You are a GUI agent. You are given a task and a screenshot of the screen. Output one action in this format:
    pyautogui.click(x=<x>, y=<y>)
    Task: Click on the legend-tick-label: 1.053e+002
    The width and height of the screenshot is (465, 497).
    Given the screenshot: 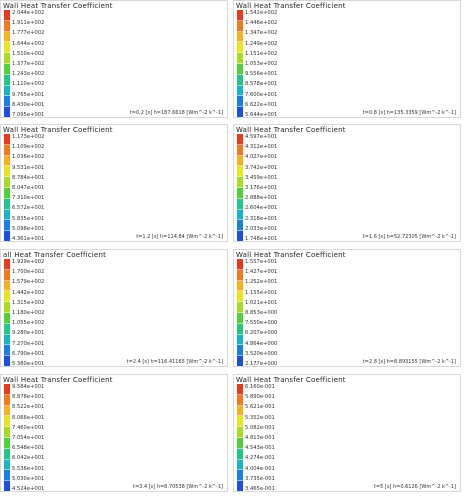 What is the action you would take?
    pyautogui.click(x=261, y=63)
    